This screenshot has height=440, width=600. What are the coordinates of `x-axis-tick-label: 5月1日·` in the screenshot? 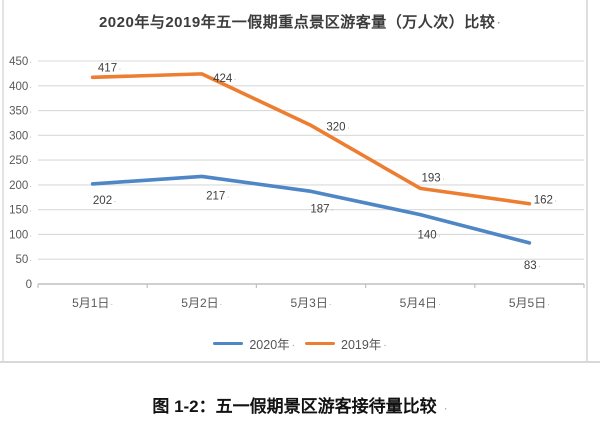 It's located at (92, 303).